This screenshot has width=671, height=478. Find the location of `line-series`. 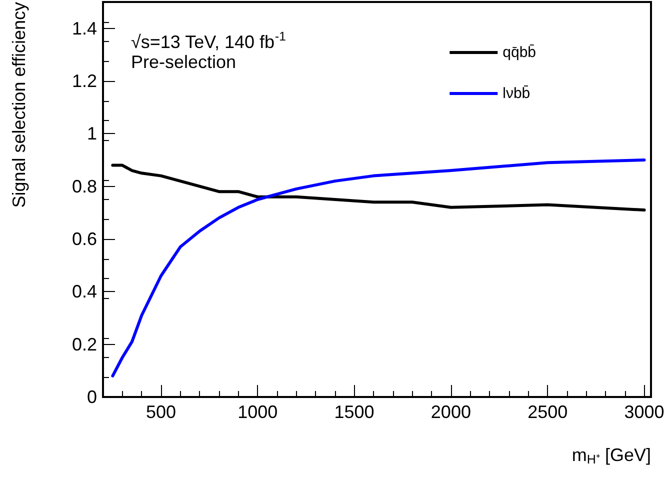

line-series is located at coordinates (378, 188).